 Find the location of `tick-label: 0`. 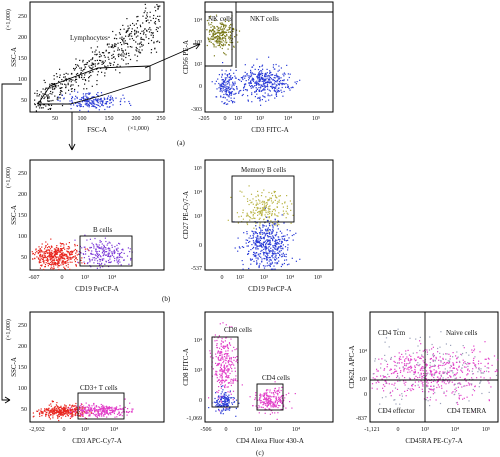

tick-label: 0 is located at coordinates (226, 430).